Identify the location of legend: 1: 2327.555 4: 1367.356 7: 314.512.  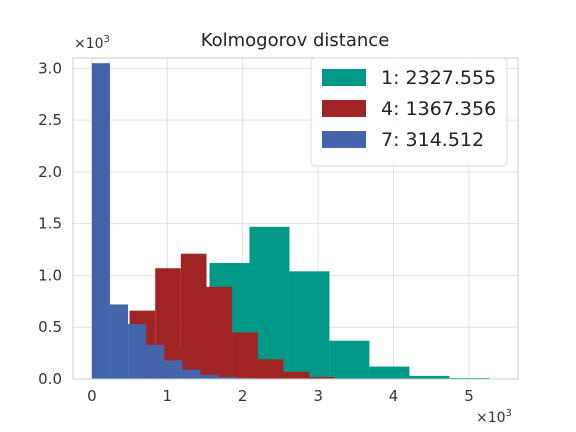
(409, 112).